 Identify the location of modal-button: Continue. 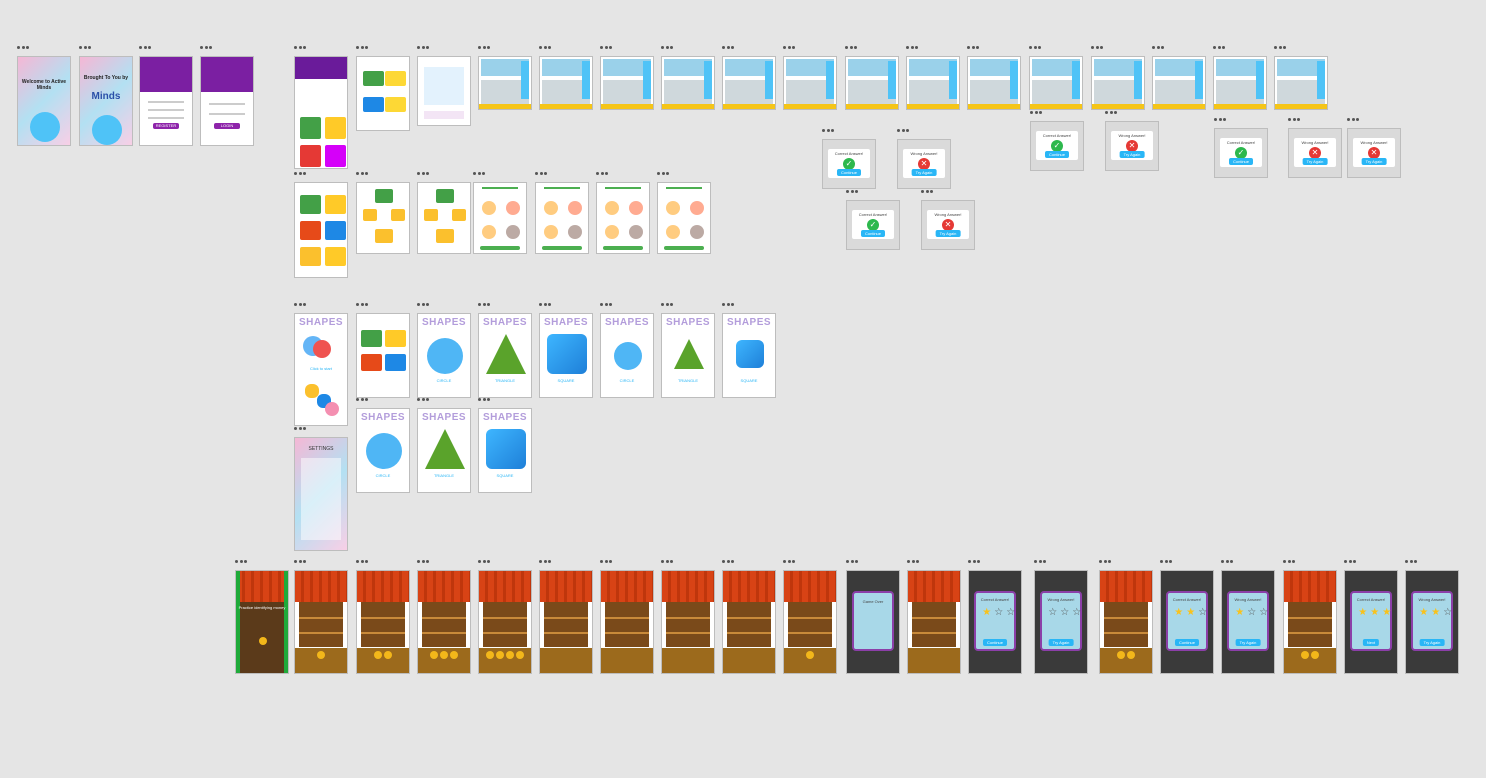
(1187, 642).